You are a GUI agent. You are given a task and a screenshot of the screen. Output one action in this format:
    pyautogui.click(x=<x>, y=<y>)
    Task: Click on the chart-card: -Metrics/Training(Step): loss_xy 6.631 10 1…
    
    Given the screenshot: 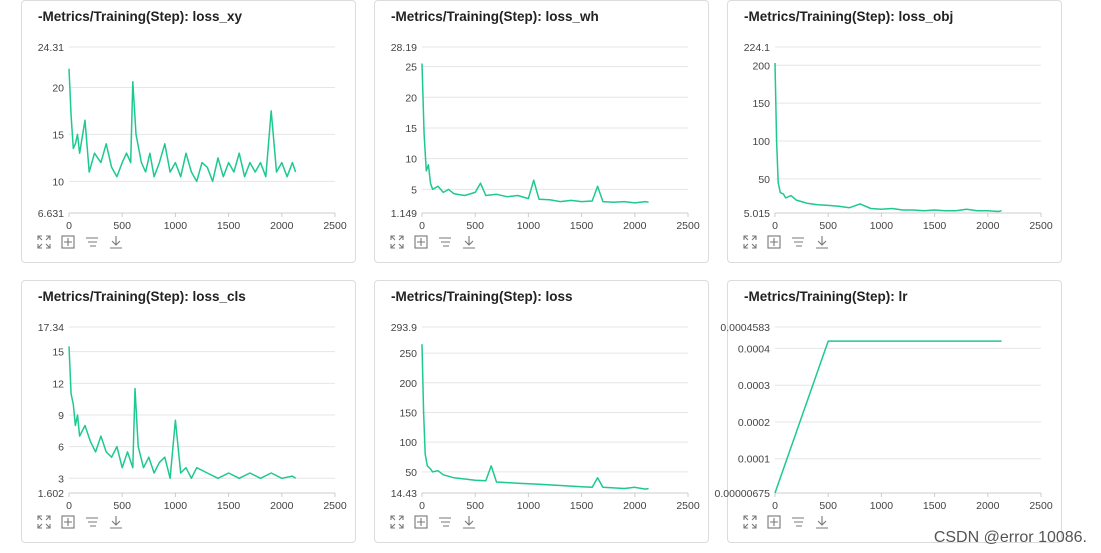 What is the action you would take?
    pyautogui.click(x=188, y=131)
    